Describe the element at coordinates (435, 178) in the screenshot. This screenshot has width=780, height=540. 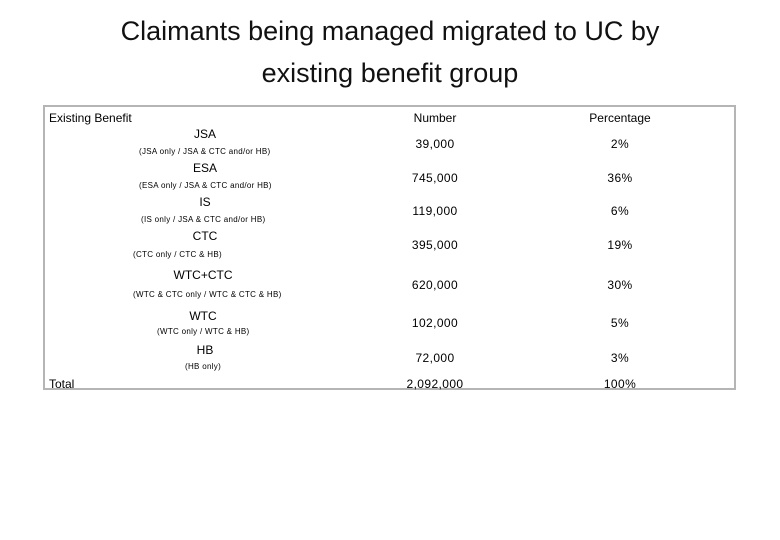
I see `benefit-number: 745,000` at that location.